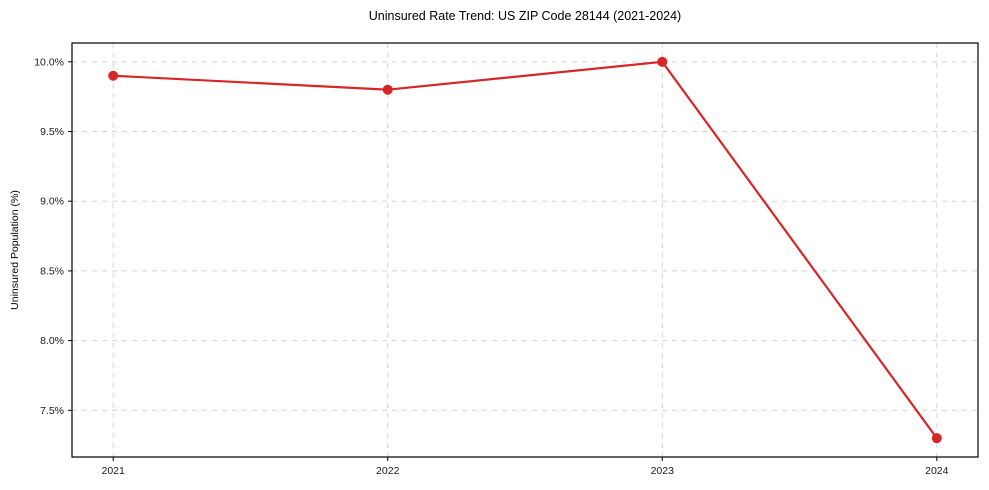 The height and width of the screenshot is (490, 989). What do you see at coordinates (52, 271) in the screenshot?
I see `y-tick-label: 8.5%` at bounding box center [52, 271].